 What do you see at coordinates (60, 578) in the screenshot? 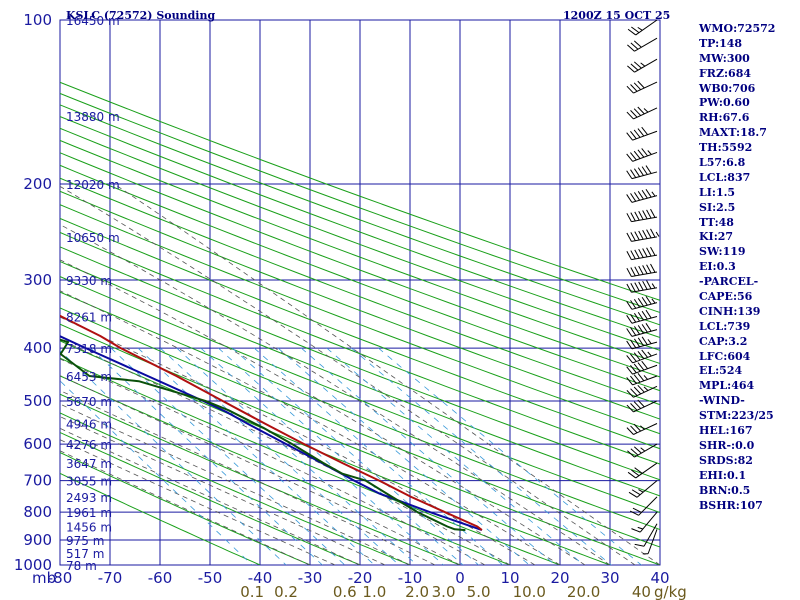
I see `temperature-tick-label: -80` at bounding box center [60, 578].